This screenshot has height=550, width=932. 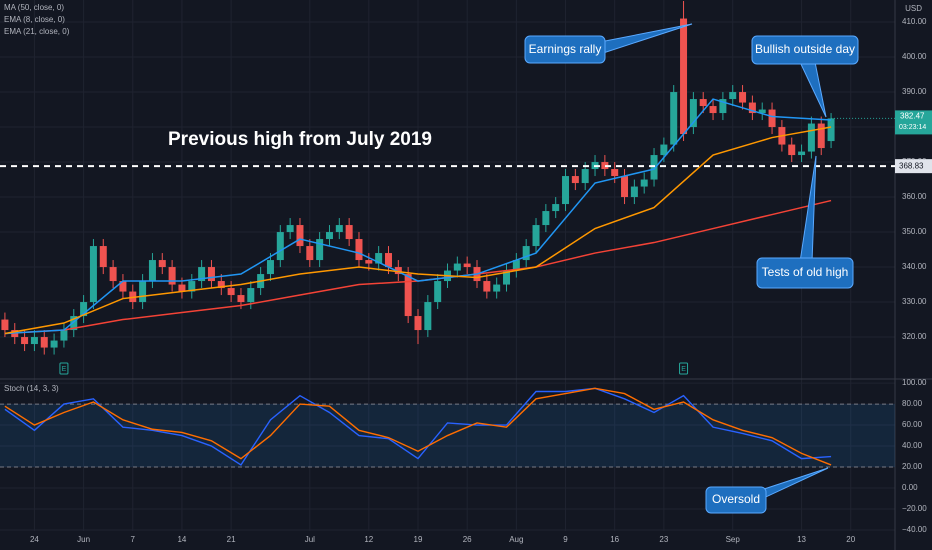 What do you see at coordinates (608, 43) in the screenshot?
I see `callout: Earnings rally` at bounding box center [608, 43].